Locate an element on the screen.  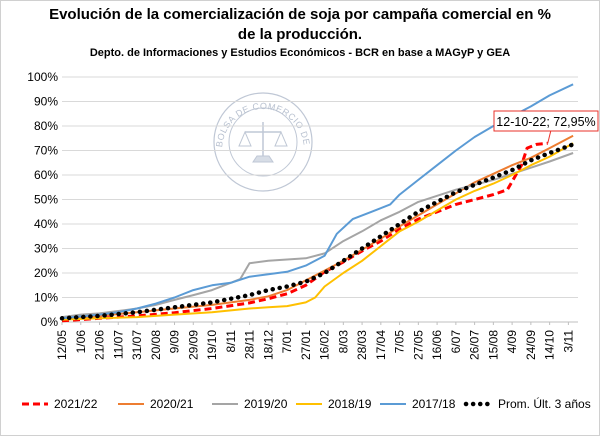
y-tick-label: 50% is located at coordinates (46, 200).